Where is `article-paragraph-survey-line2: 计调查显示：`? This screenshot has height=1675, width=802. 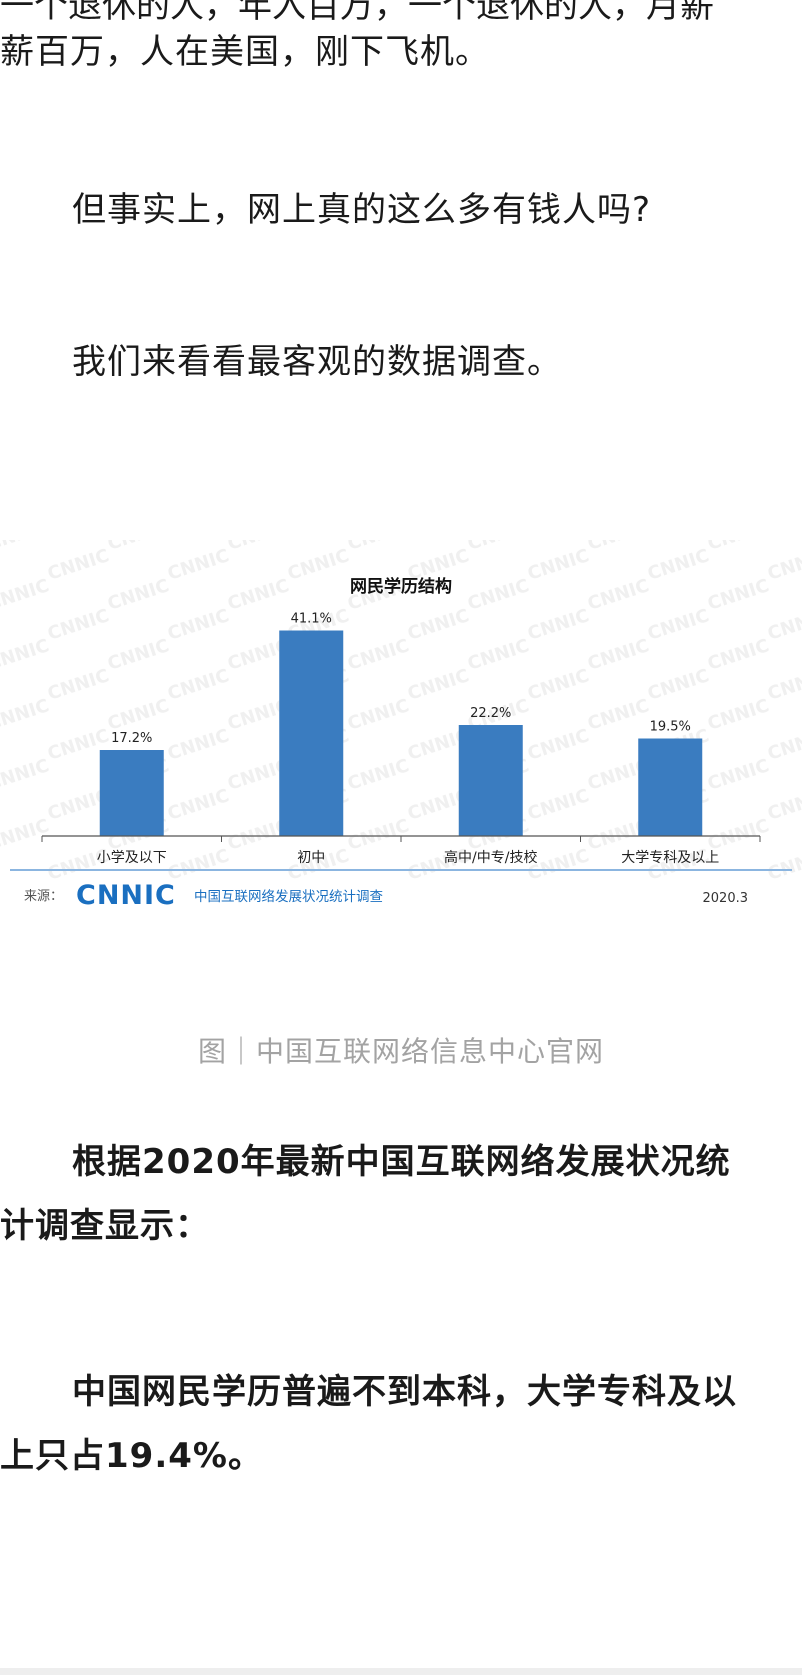
article-paragraph-survey-line2: 计调查显示： is located at coordinates (105, 1226).